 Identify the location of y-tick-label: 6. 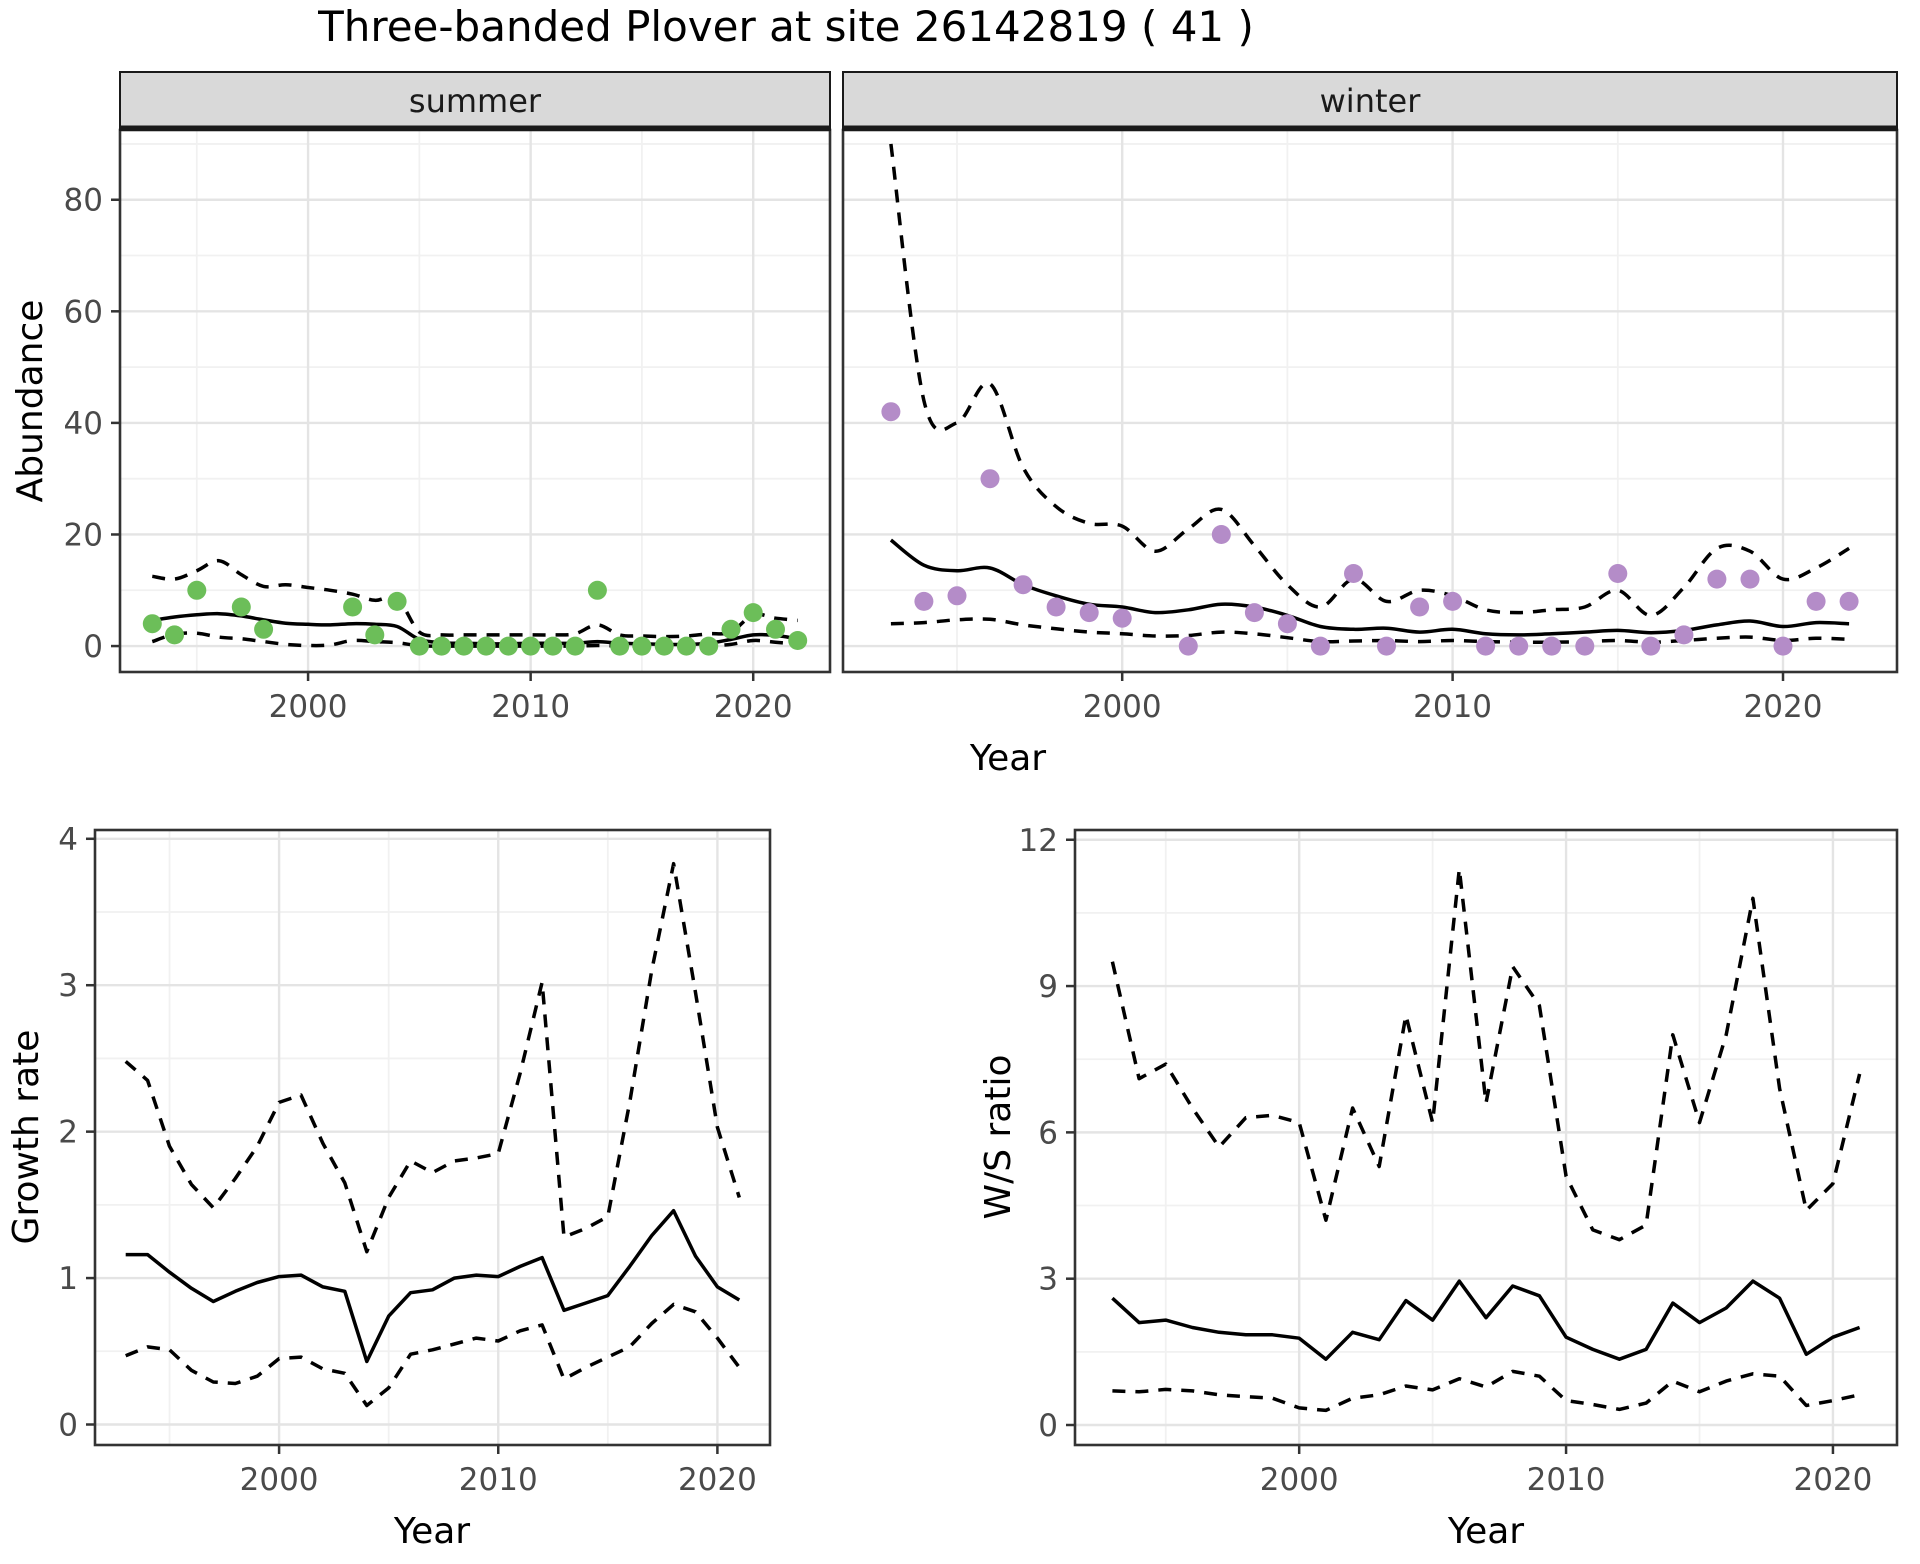
(1048, 1133).